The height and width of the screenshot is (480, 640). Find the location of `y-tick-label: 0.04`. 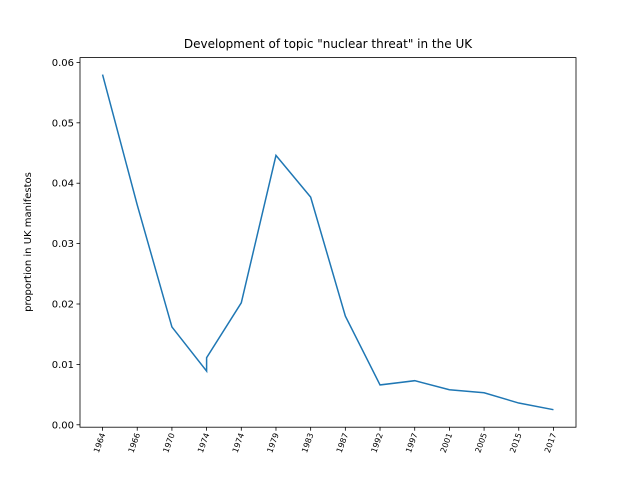

y-tick-label: 0.04 is located at coordinates (63, 184).